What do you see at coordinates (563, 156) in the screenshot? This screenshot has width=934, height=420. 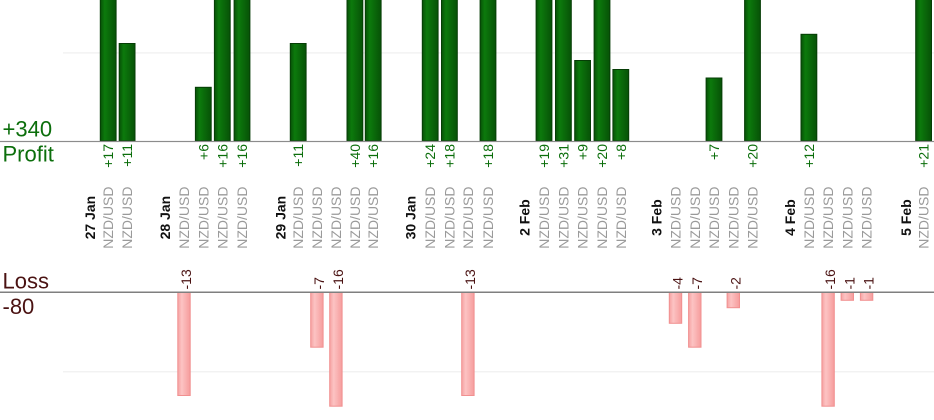 I see `svg-text: +31` at bounding box center [563, 156].